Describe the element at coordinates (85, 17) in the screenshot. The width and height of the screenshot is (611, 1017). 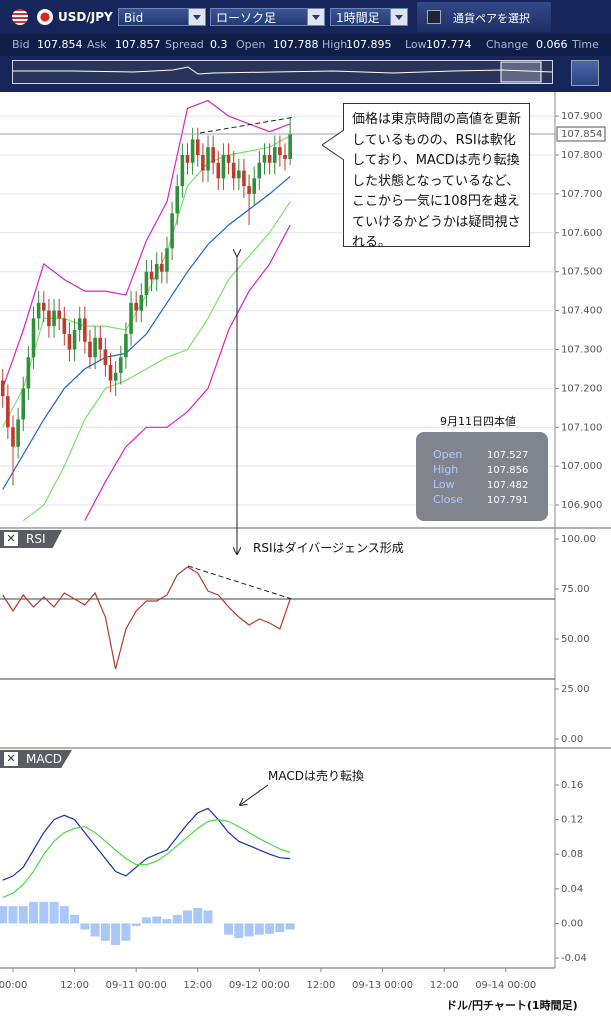
I see `pair: USD/JPY` at that location.